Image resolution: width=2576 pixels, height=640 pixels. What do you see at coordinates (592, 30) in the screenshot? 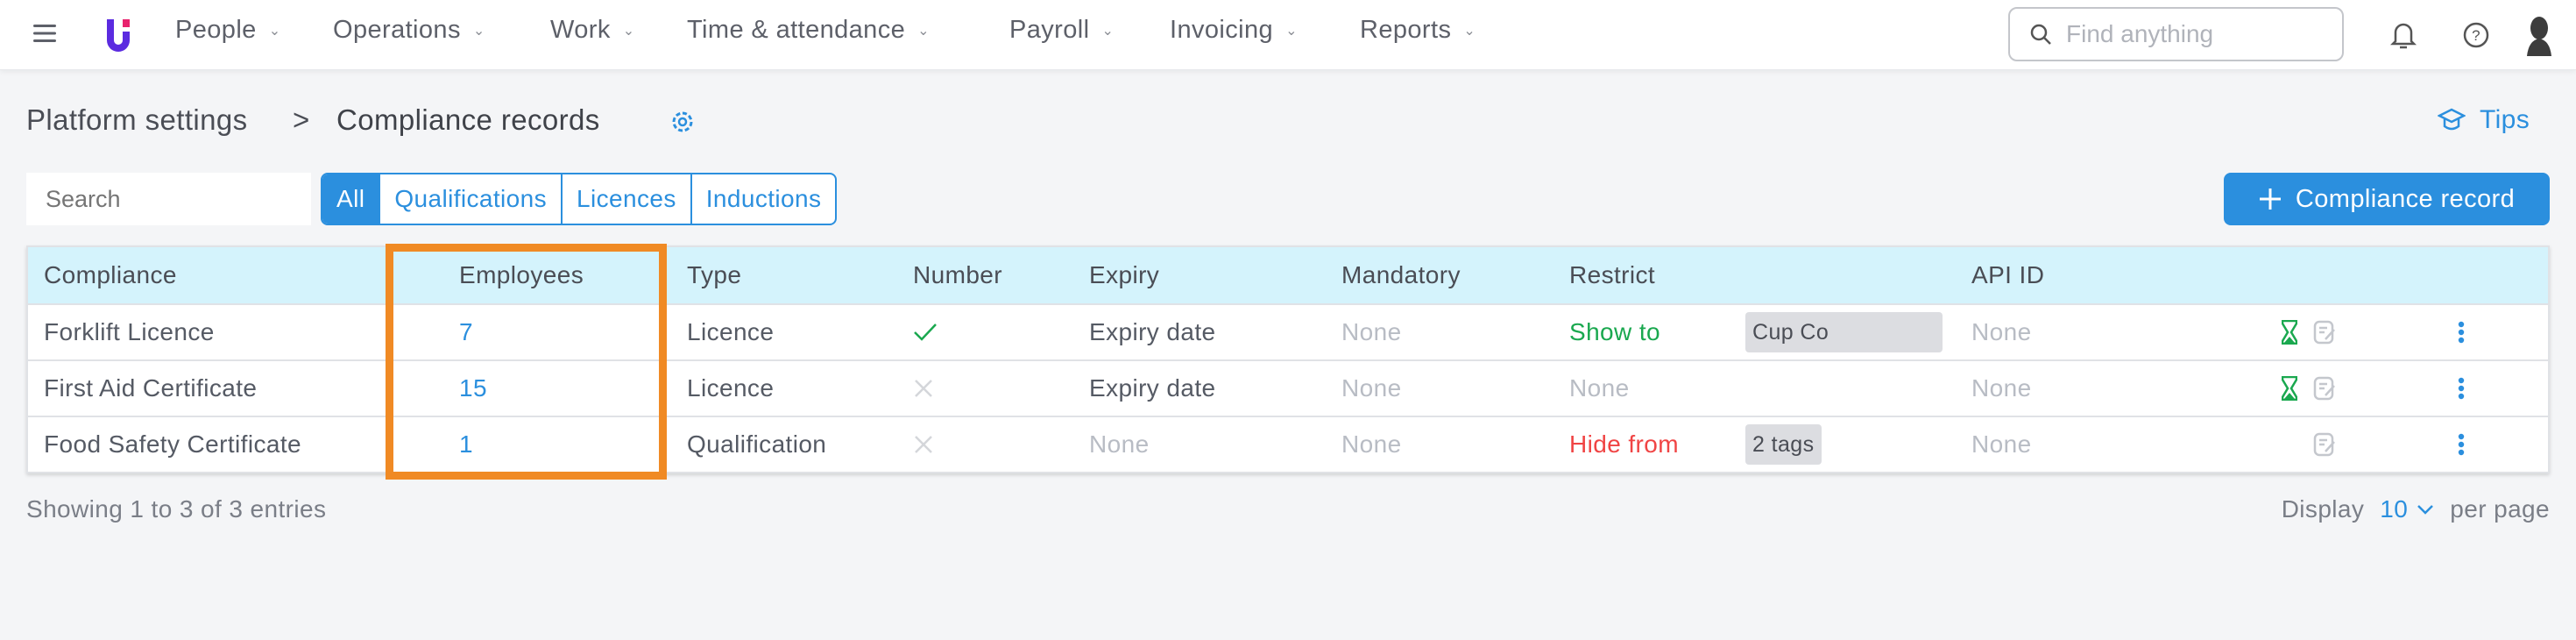
I see `nav-item-work: Work ⌄` at bounding box center [592, 30].